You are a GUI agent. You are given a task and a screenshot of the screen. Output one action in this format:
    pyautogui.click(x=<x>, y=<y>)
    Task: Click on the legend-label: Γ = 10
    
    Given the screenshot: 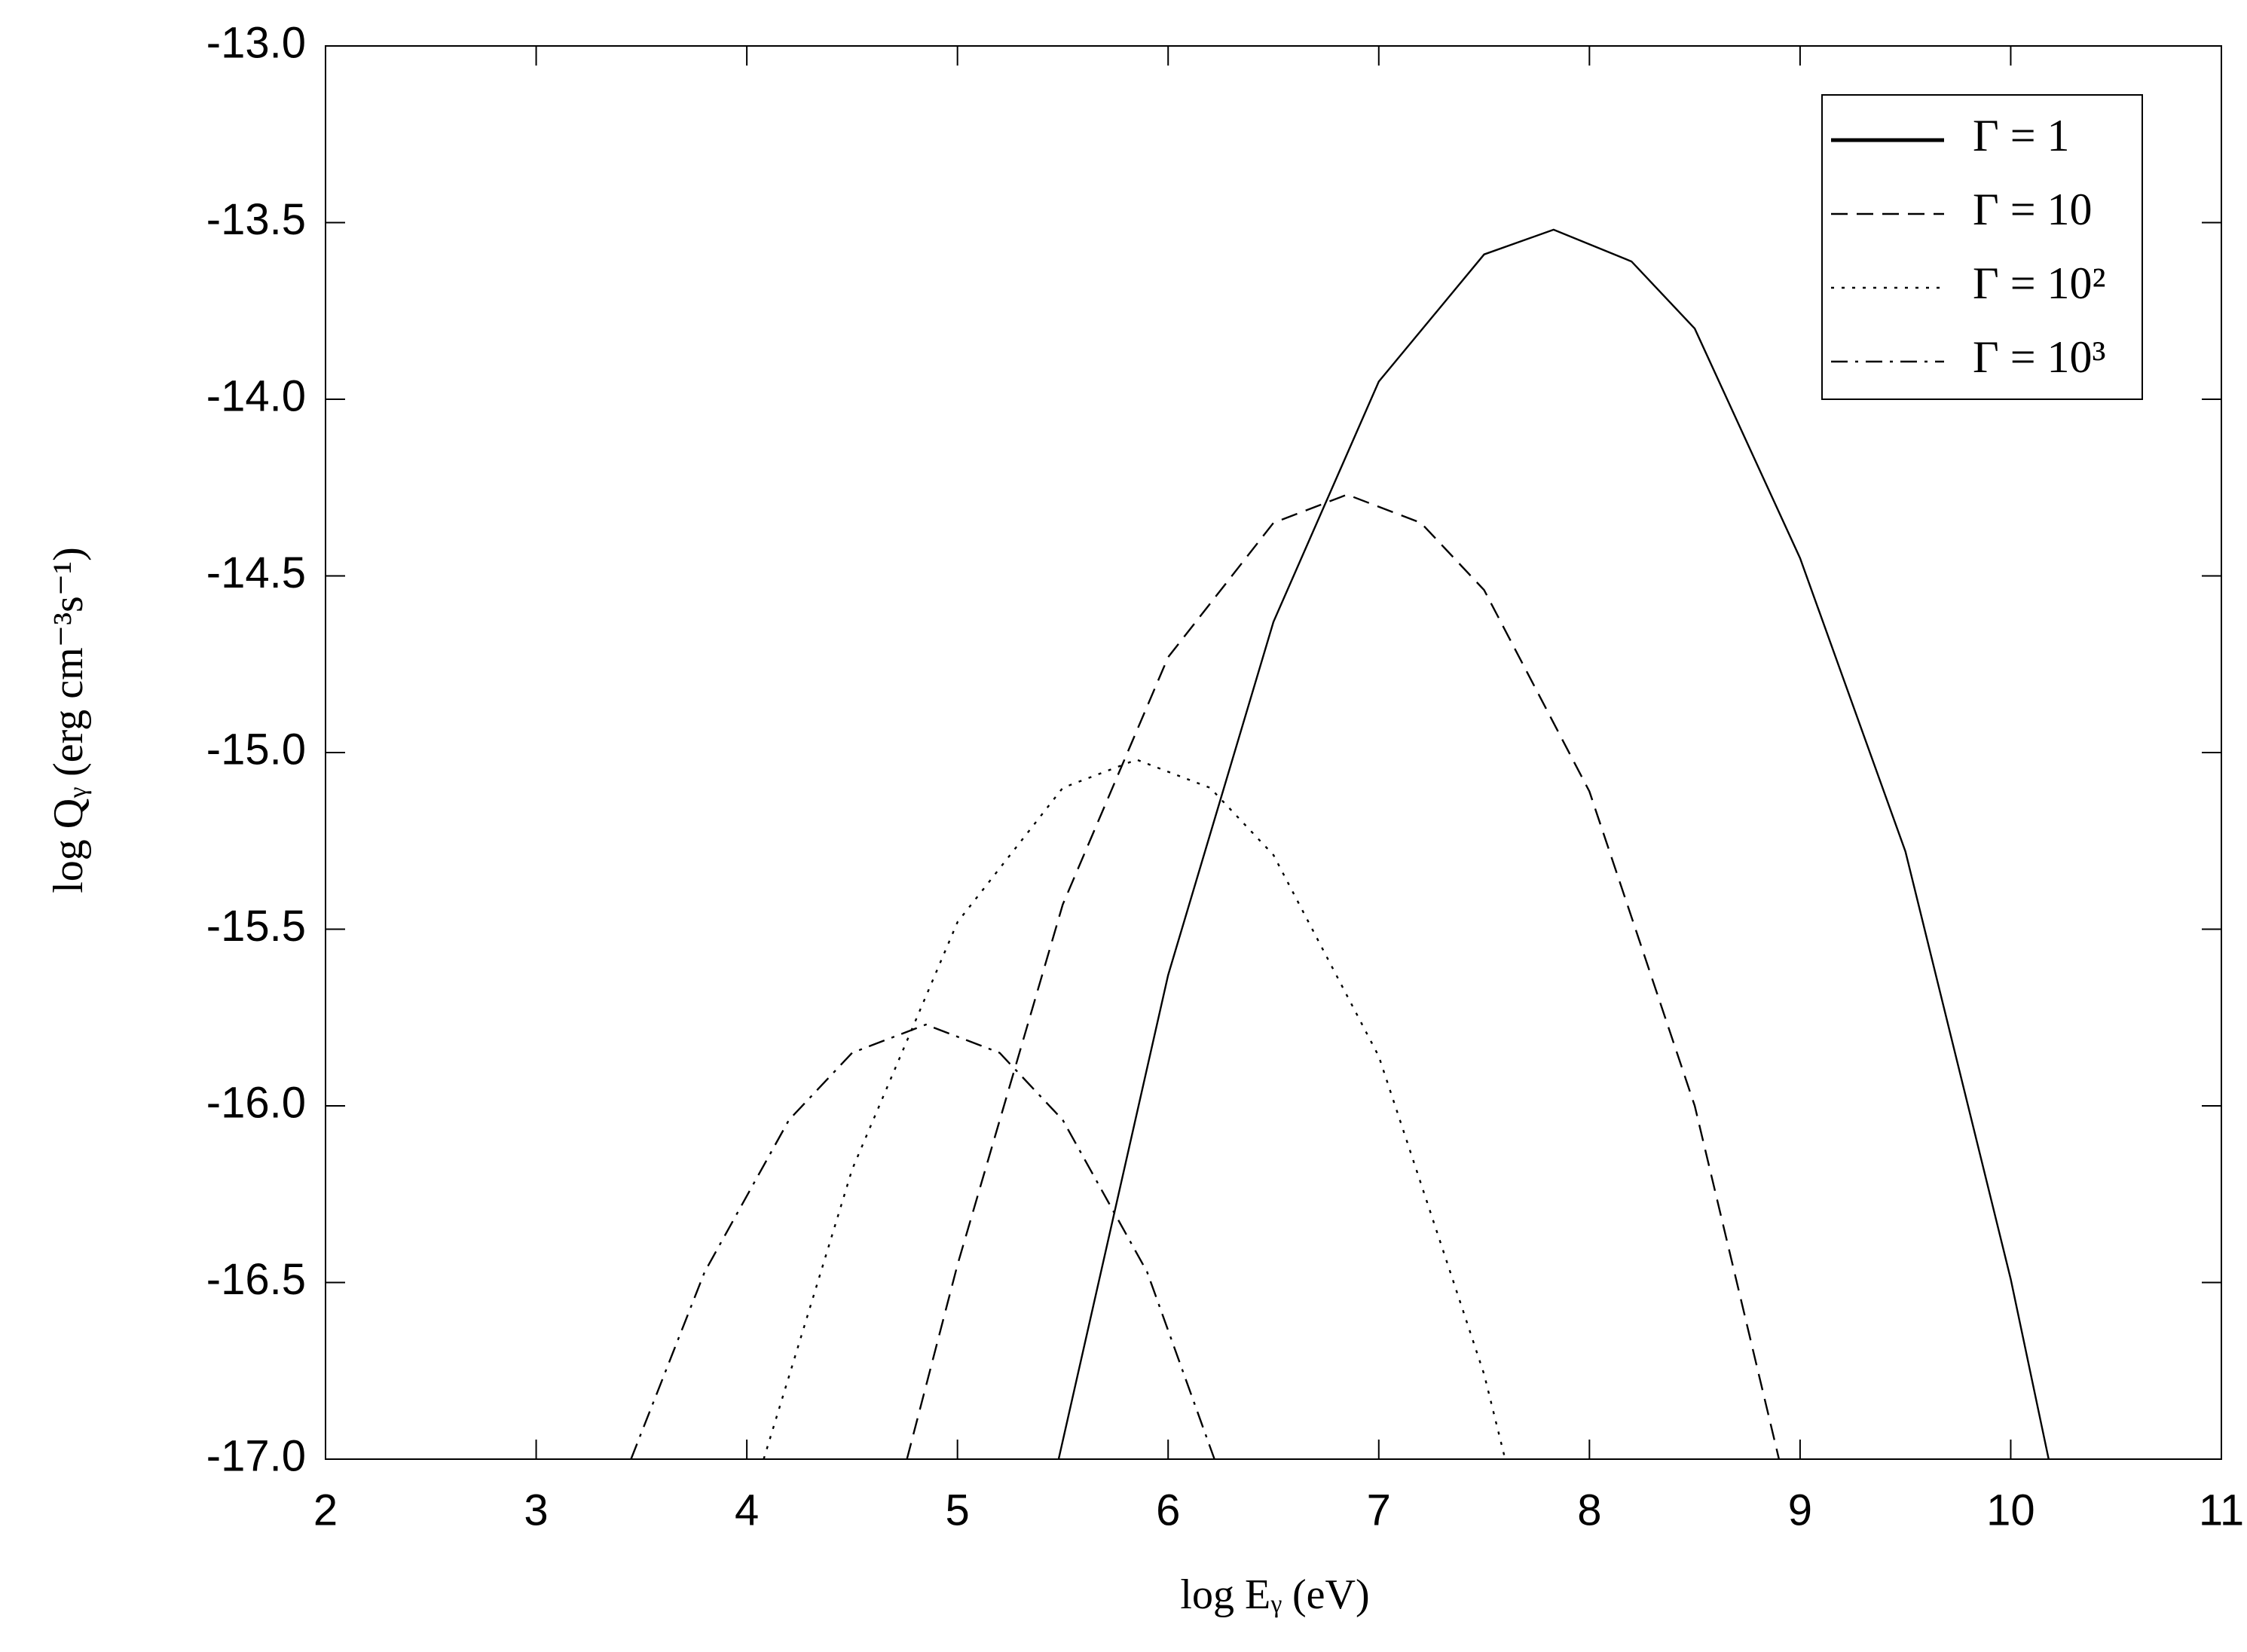 What is the action you would take?
    pyautogui.click(x=2033, y=209)
    